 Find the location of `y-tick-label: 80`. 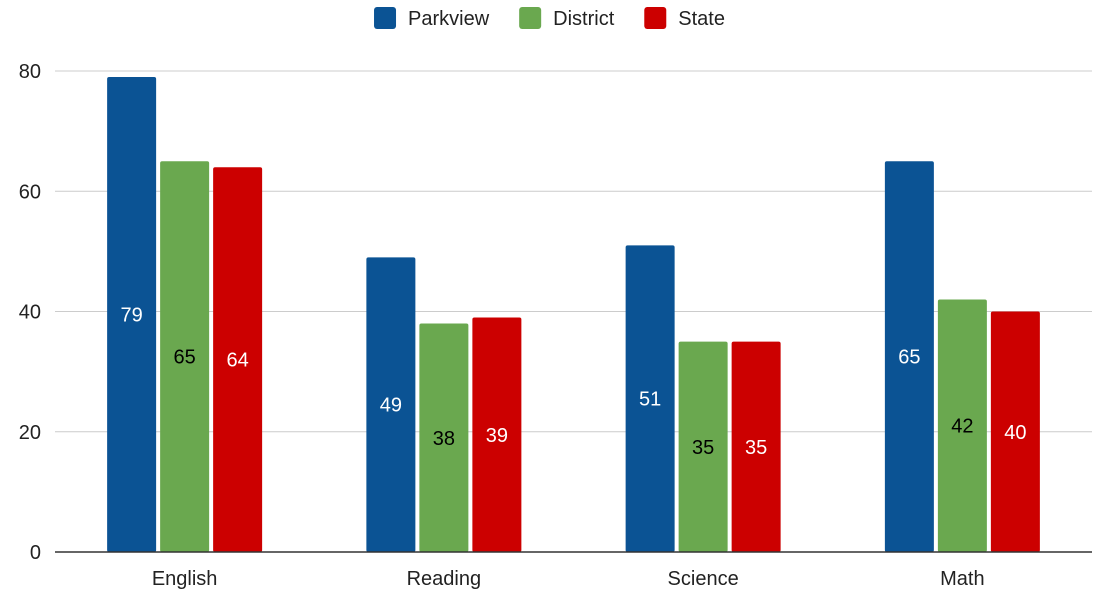

y-tick-label: 80 is located at coordinates (30, 72).